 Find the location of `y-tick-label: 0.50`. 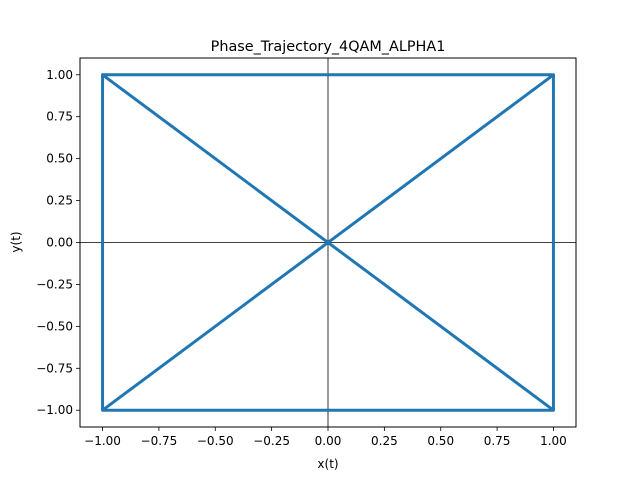

y-tick-label: 0.50 is located at coordinates (59, 159).